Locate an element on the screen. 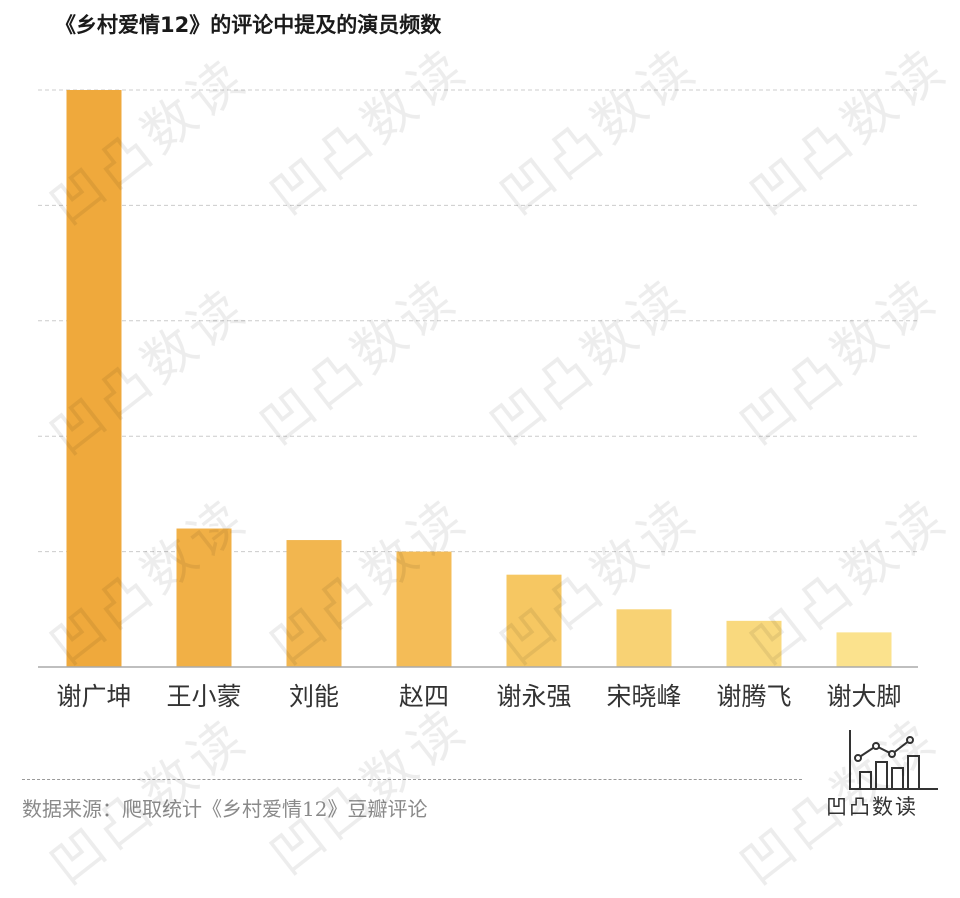 This screenshot has height=898, width=960. brand-name: 凹凸数读 is located at coordinates (872, 807).